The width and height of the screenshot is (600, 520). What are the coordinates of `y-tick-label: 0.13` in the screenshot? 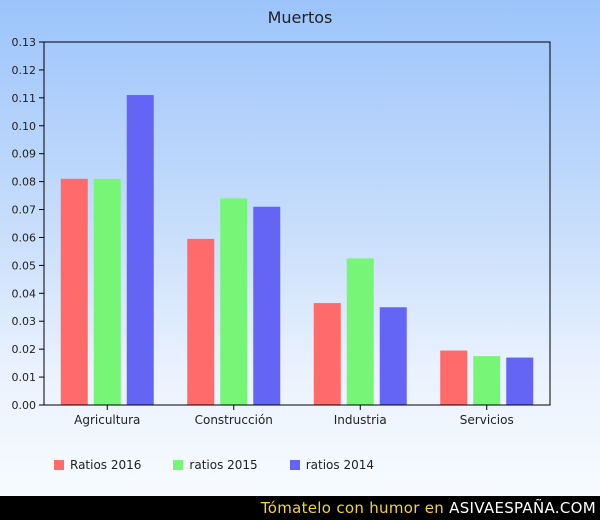 It's located at (24, 42).